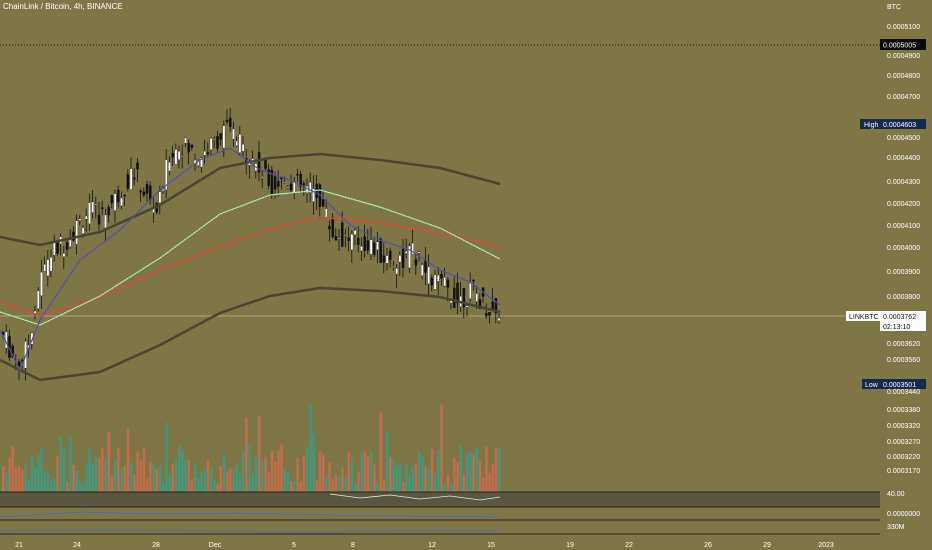  I want to click on low-price-badge, so click(903, 384).